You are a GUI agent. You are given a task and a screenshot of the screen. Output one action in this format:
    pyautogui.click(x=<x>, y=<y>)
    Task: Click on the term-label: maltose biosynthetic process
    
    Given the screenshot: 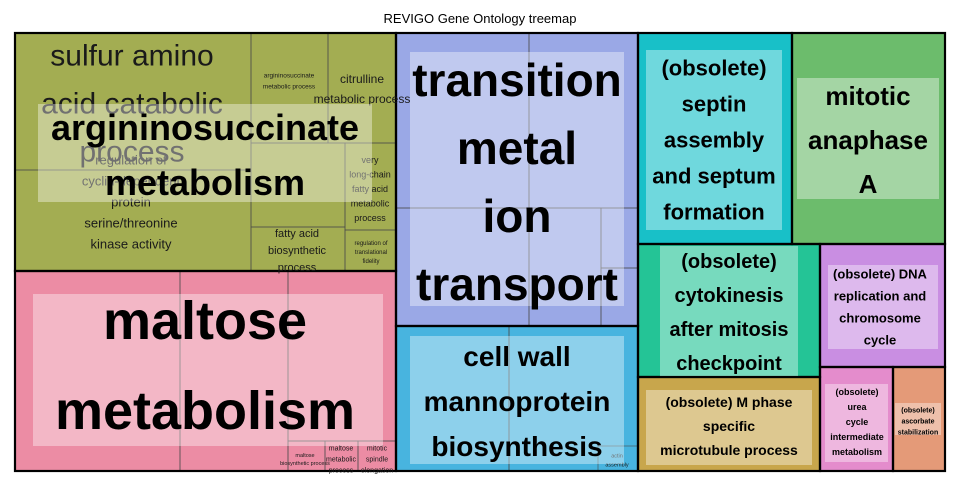 What is the action you would take?
    pyautogui.click(x=305, y=460)
    